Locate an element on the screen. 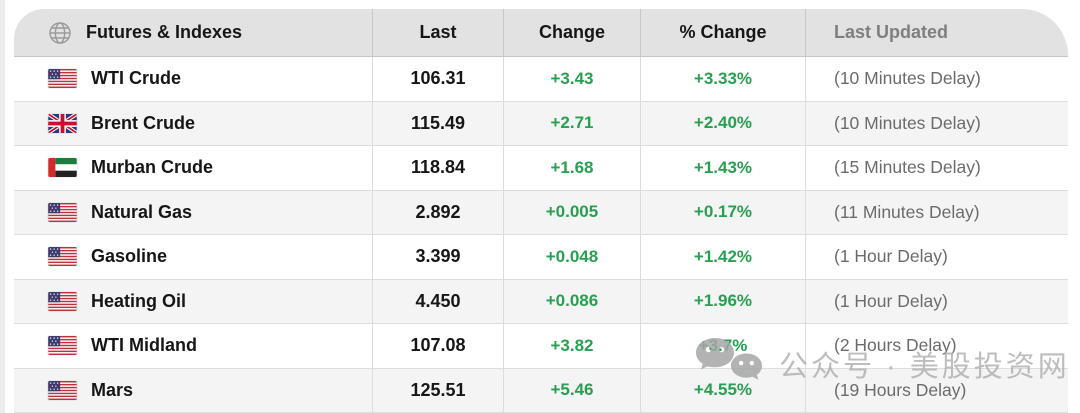 This screenshot has width=1080, height=413. uae-flag-icon is located at coordinates (62, 168).